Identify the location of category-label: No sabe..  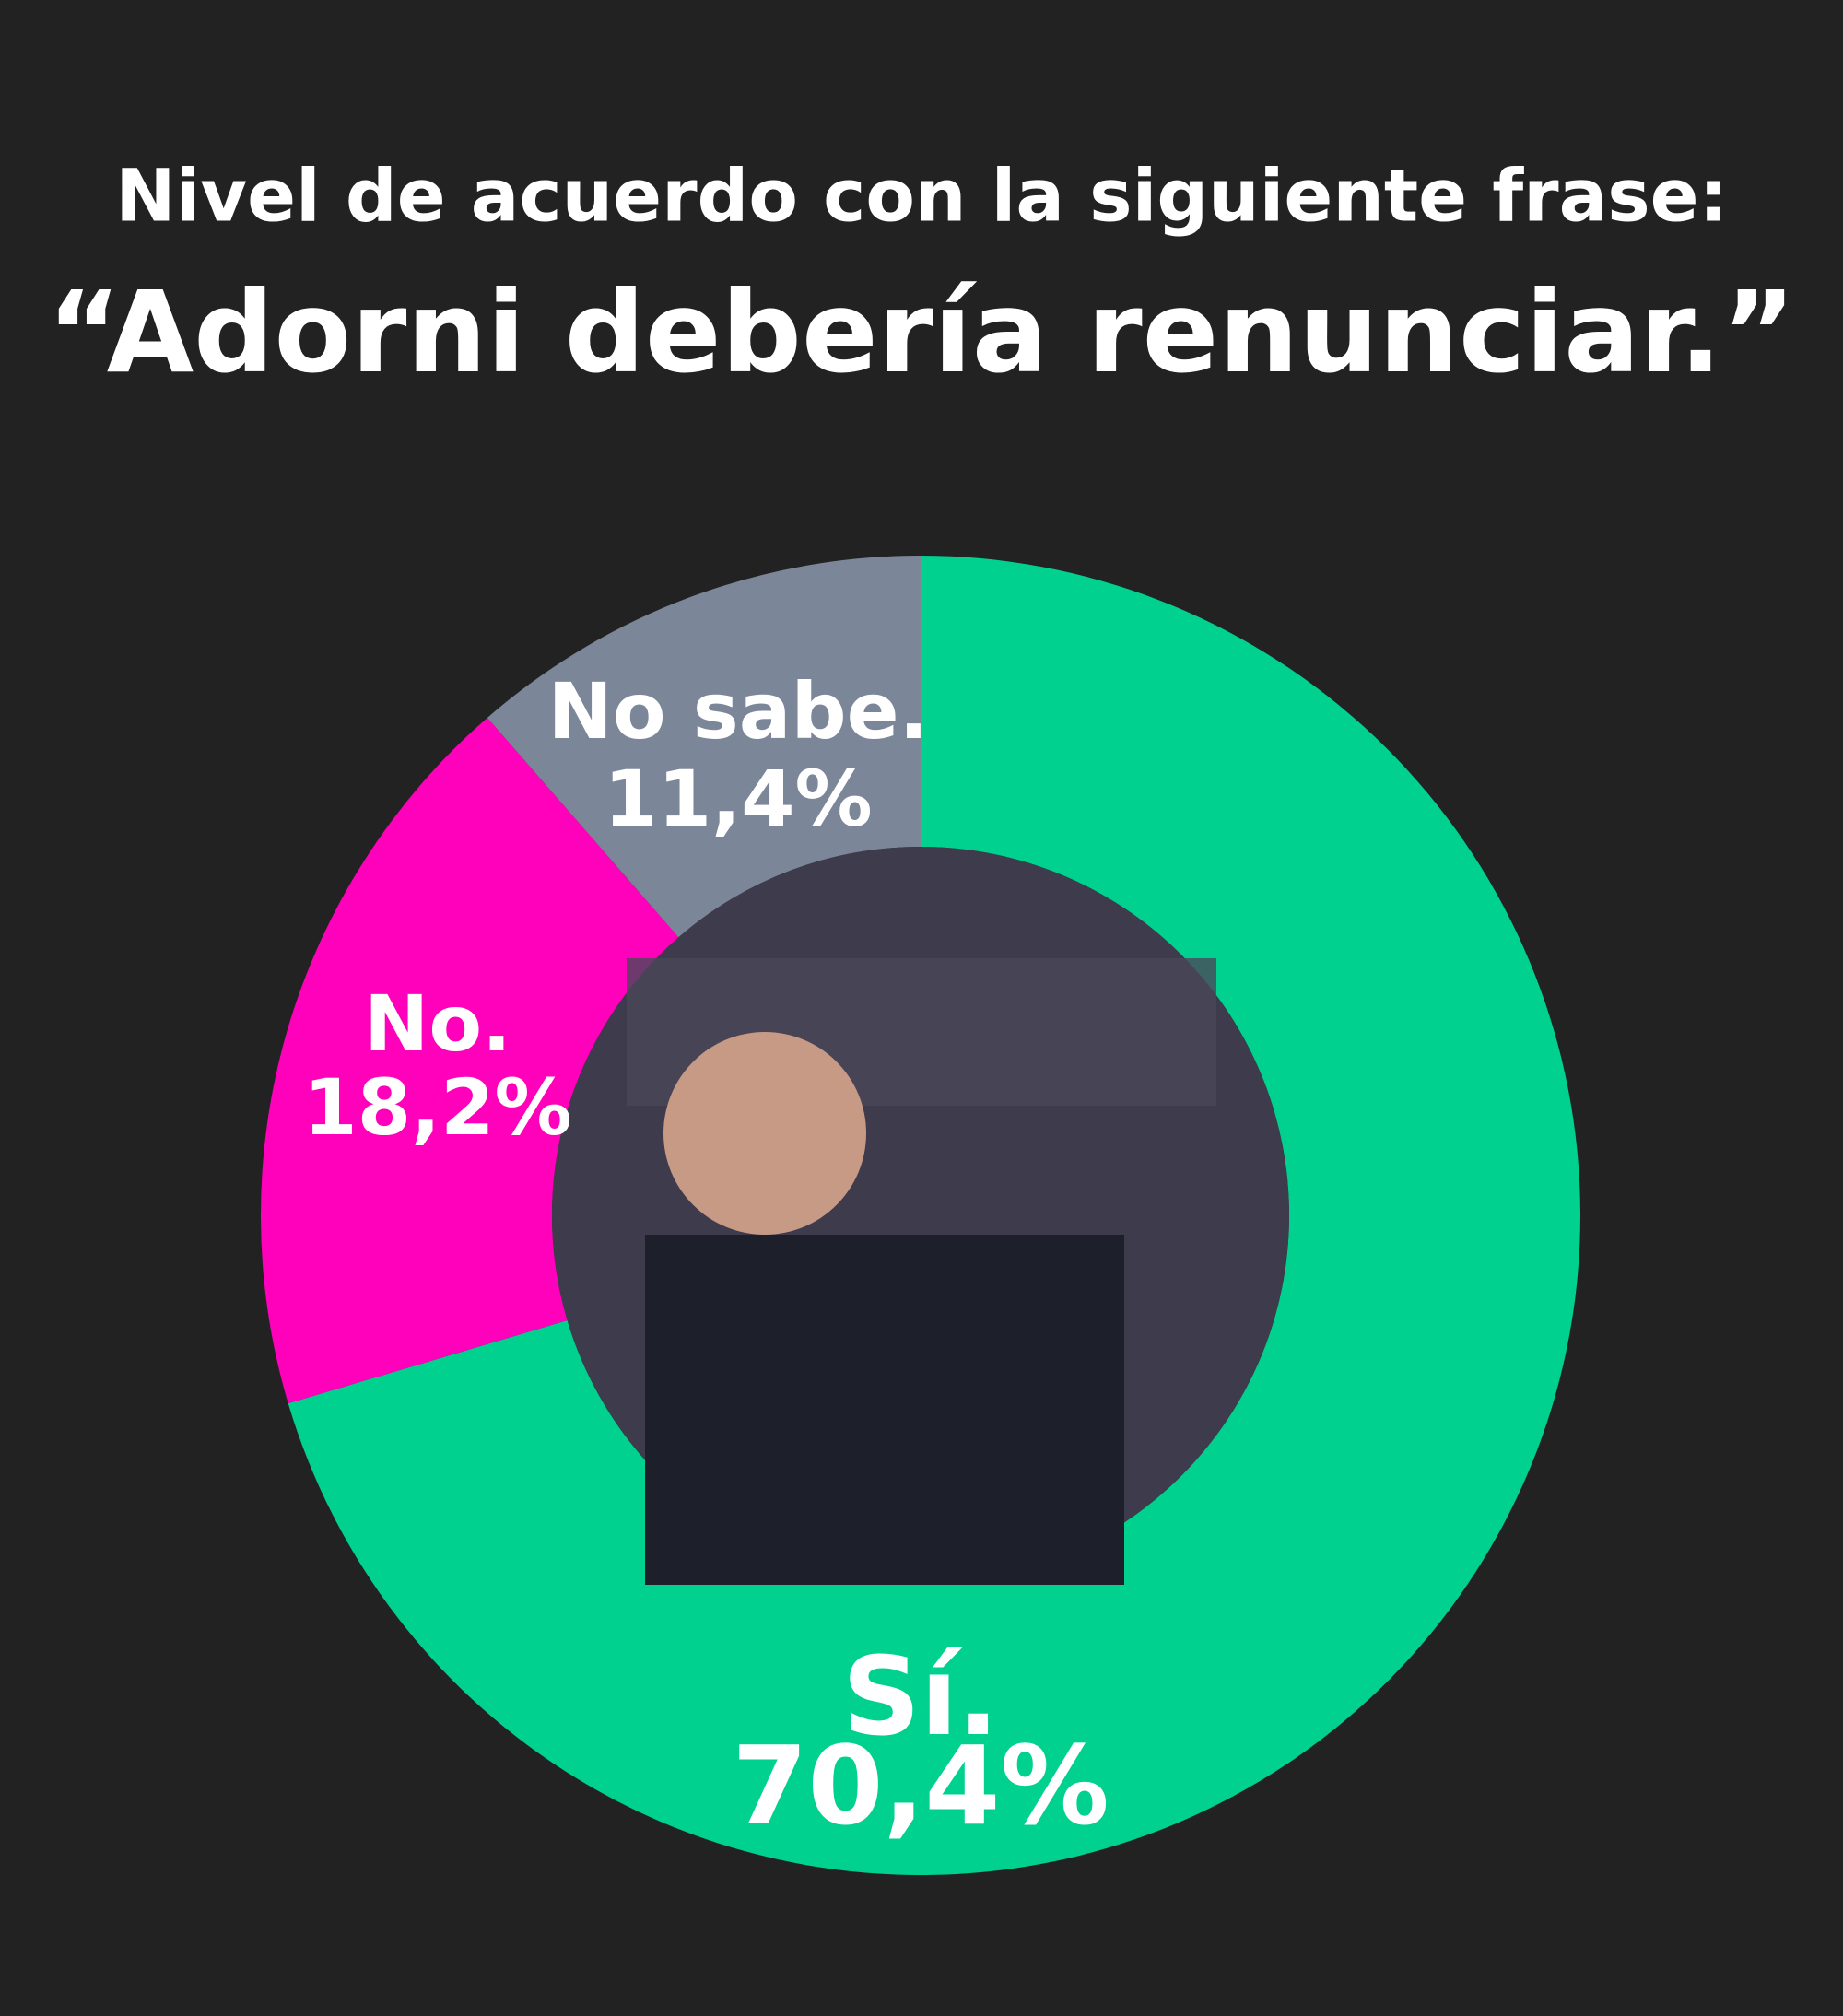
(738, 711).